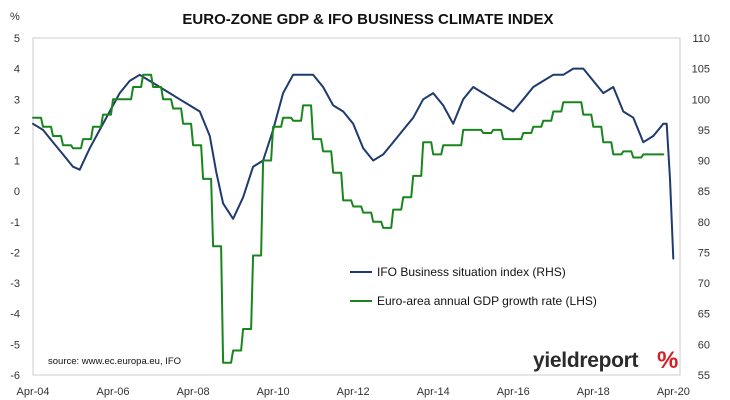  I want to click on left-tick-label: 2, so click(17, 131).